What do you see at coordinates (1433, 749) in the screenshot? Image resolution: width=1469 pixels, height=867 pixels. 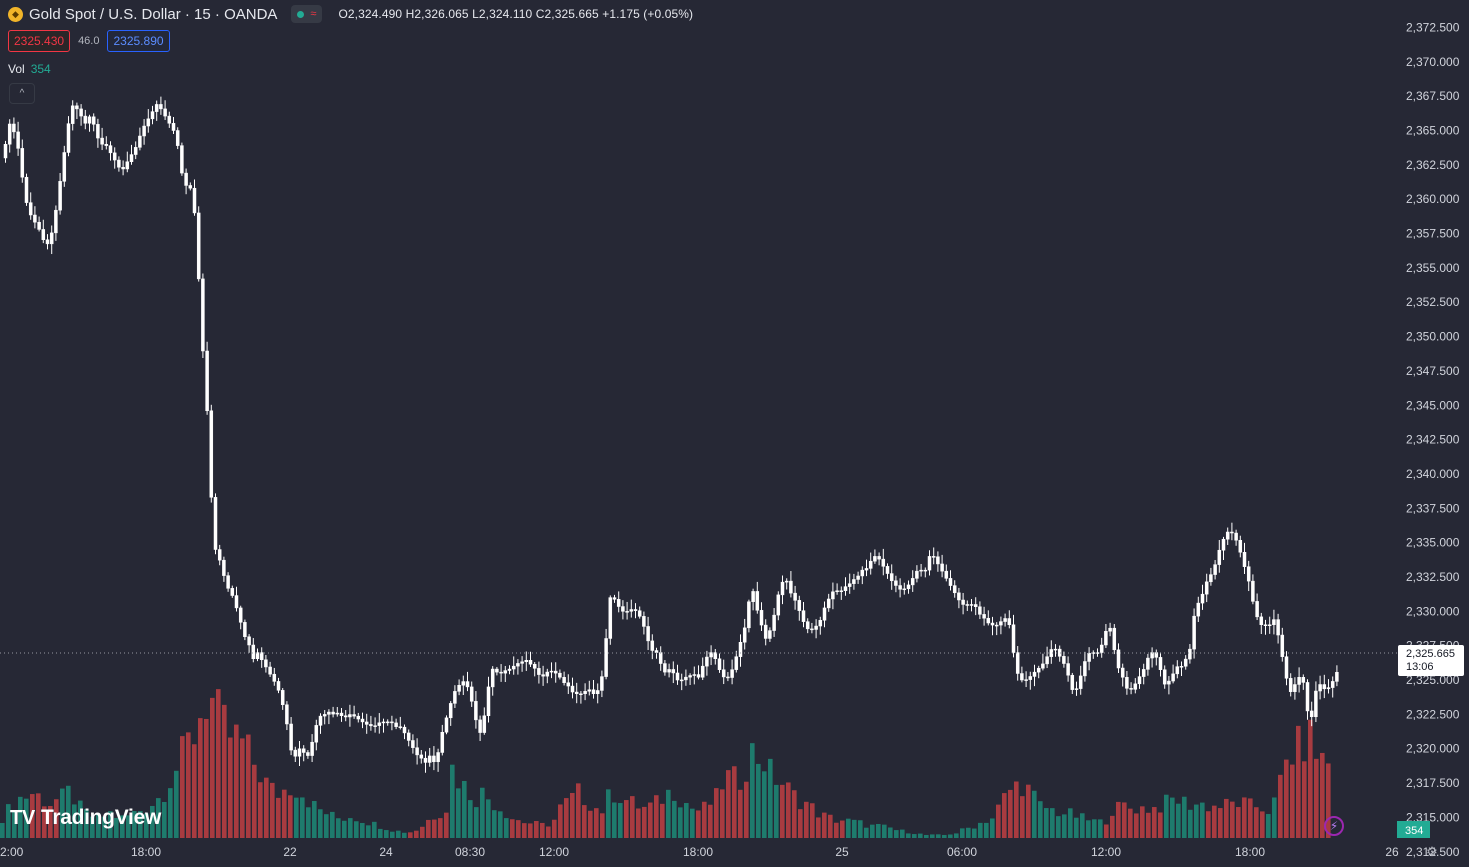 I see `price-tick-label: 2,320.000` at bounding box center [1433, 749].